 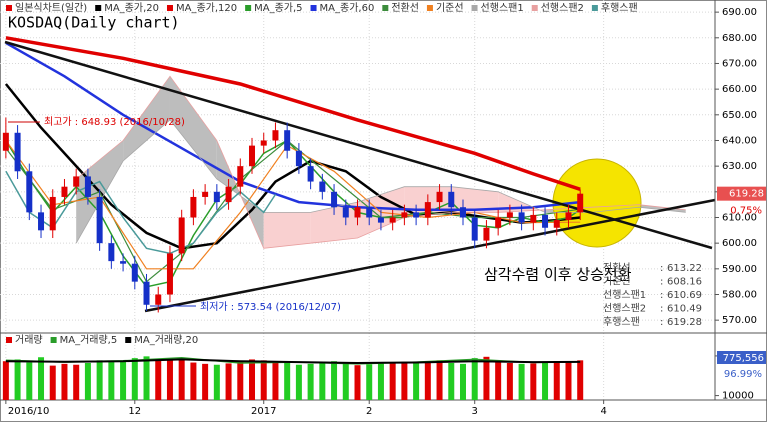 What do you see at coordinates (739, 320) in the screenshot?
I see `y-tick-label: 570.00` at bounding box center [739, 320].